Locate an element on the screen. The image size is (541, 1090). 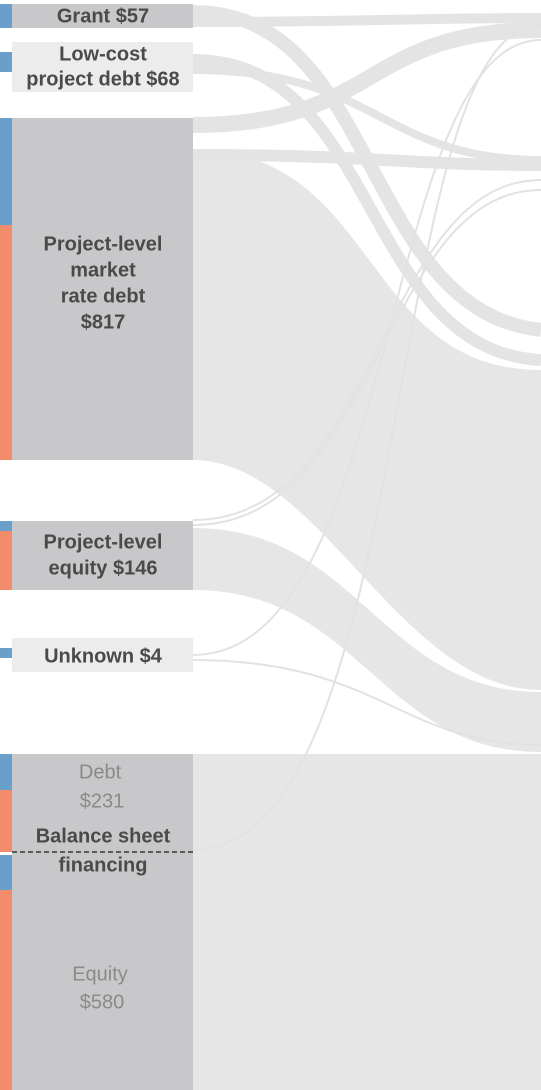
node-label: Unknown $4 is located at coordinates (103, 656).